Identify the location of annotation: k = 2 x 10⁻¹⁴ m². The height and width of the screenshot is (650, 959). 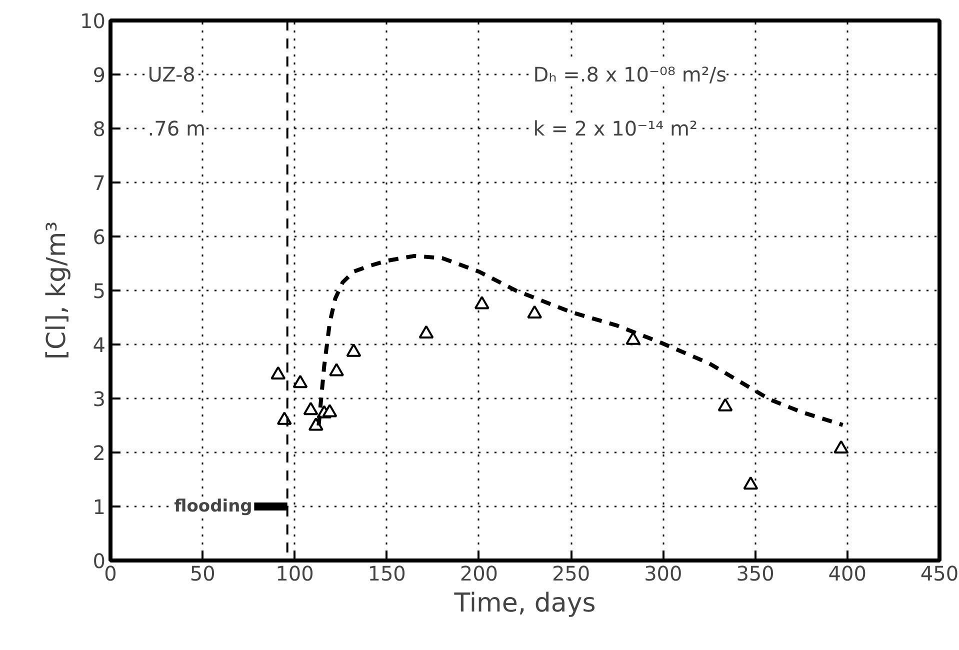
(615, 128).